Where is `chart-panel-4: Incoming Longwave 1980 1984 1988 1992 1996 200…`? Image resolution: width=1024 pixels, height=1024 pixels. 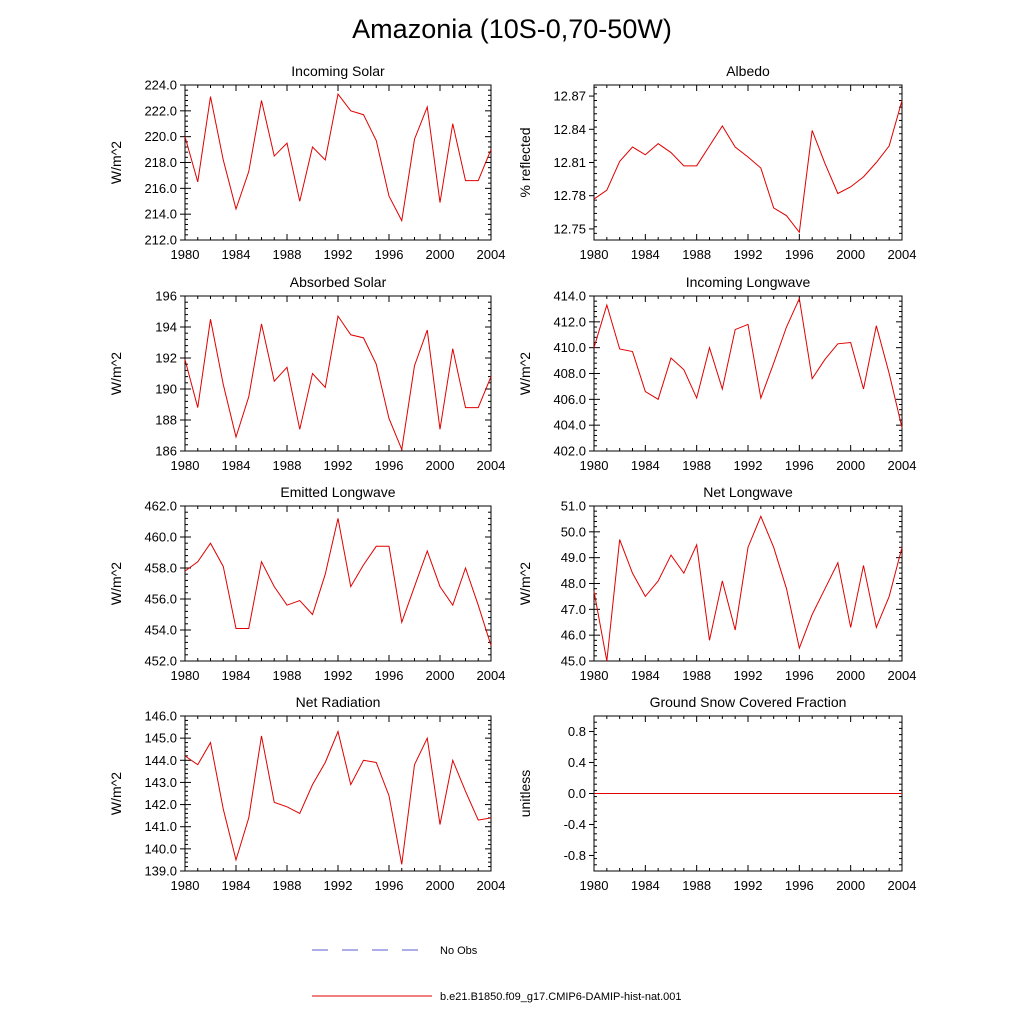
chart-panel-4: Incoming Longwave 1980 1984 1988 1992 1996 200… is located at coordinates (716, 373).